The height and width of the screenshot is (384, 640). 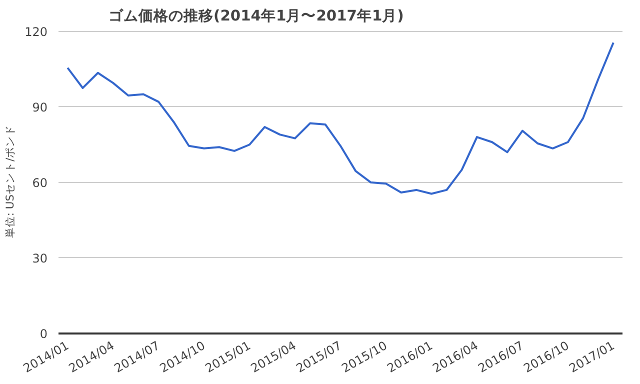 I want to click on y-axis-title: 単位: USセント/ポンド, so click(x=10, y=181).